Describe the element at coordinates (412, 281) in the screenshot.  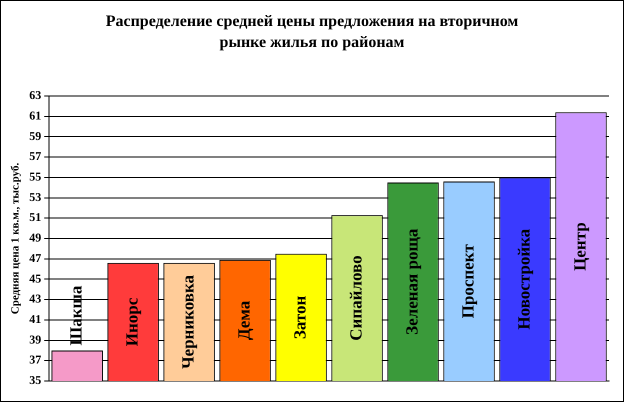
I see `x-tick-label: Зеленая роща` at that location.